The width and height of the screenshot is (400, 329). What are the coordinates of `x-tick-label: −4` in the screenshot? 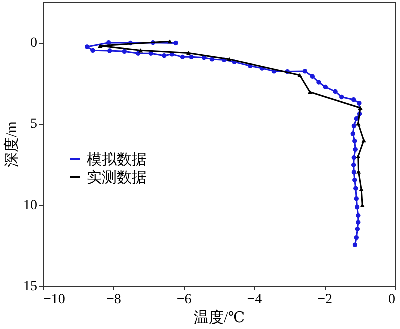 It's located at (254, 300).